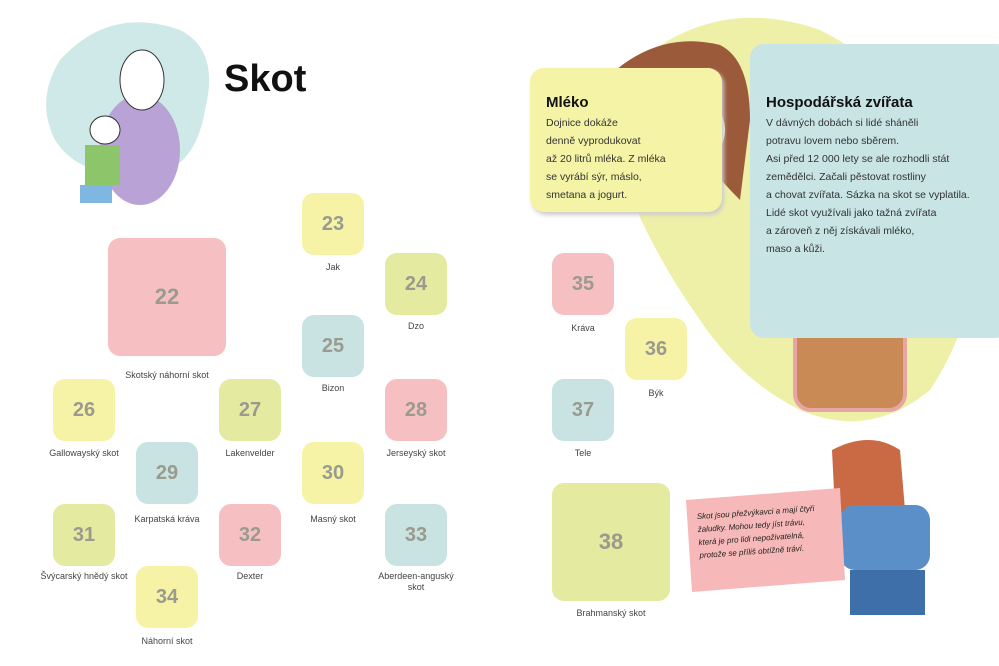 The height and width of the screenshot is (666, 999). Describe the element at coordinates (167, 297) in the screenshot. I see `number-tile: 22` at that location.